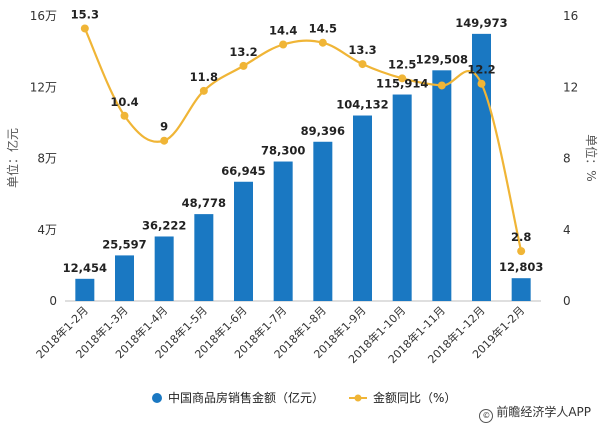 The height and width of the screenshot is (431, 601). I want to click on source-text: 前瞻经济学人APP, so click(543, 412).